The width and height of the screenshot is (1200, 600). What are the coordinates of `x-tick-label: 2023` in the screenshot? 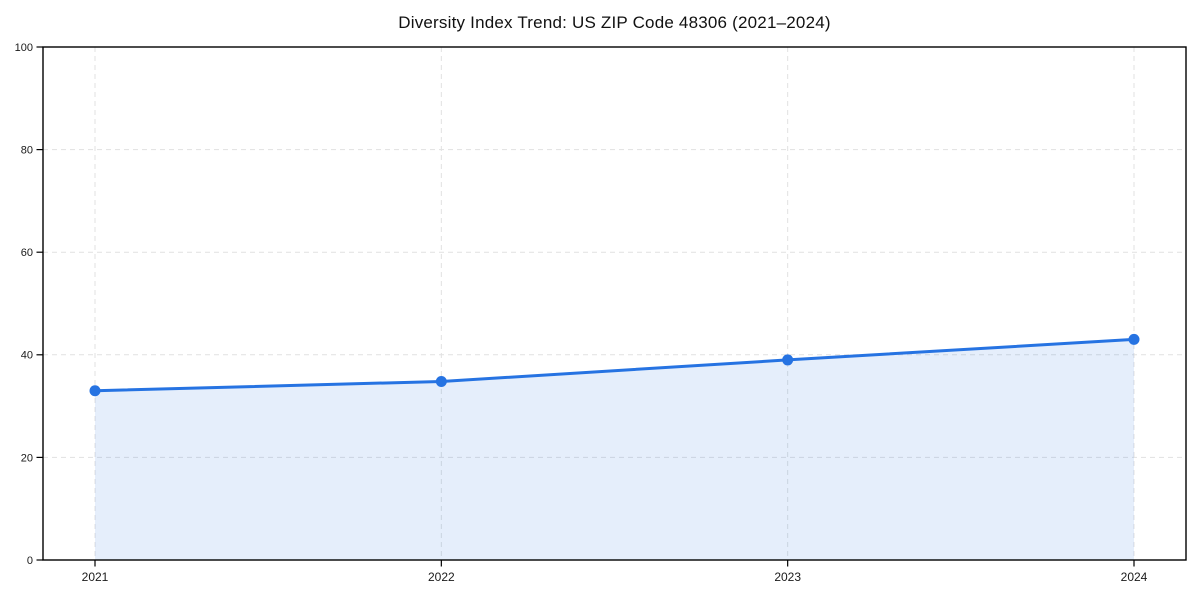 It's located at (787, 577).